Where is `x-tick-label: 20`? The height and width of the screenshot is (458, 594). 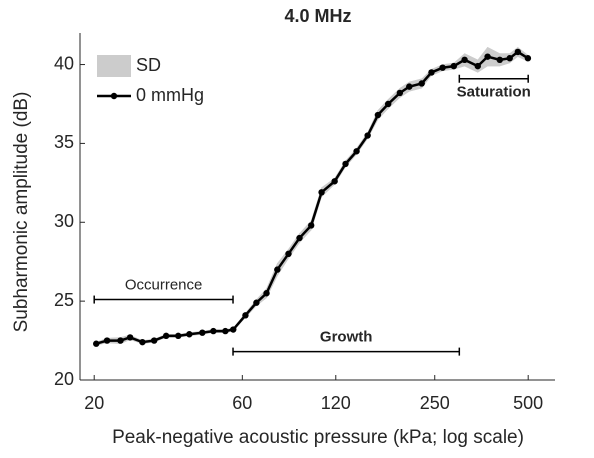
x-tick-label: 20 is located at coordinates (94, 403).